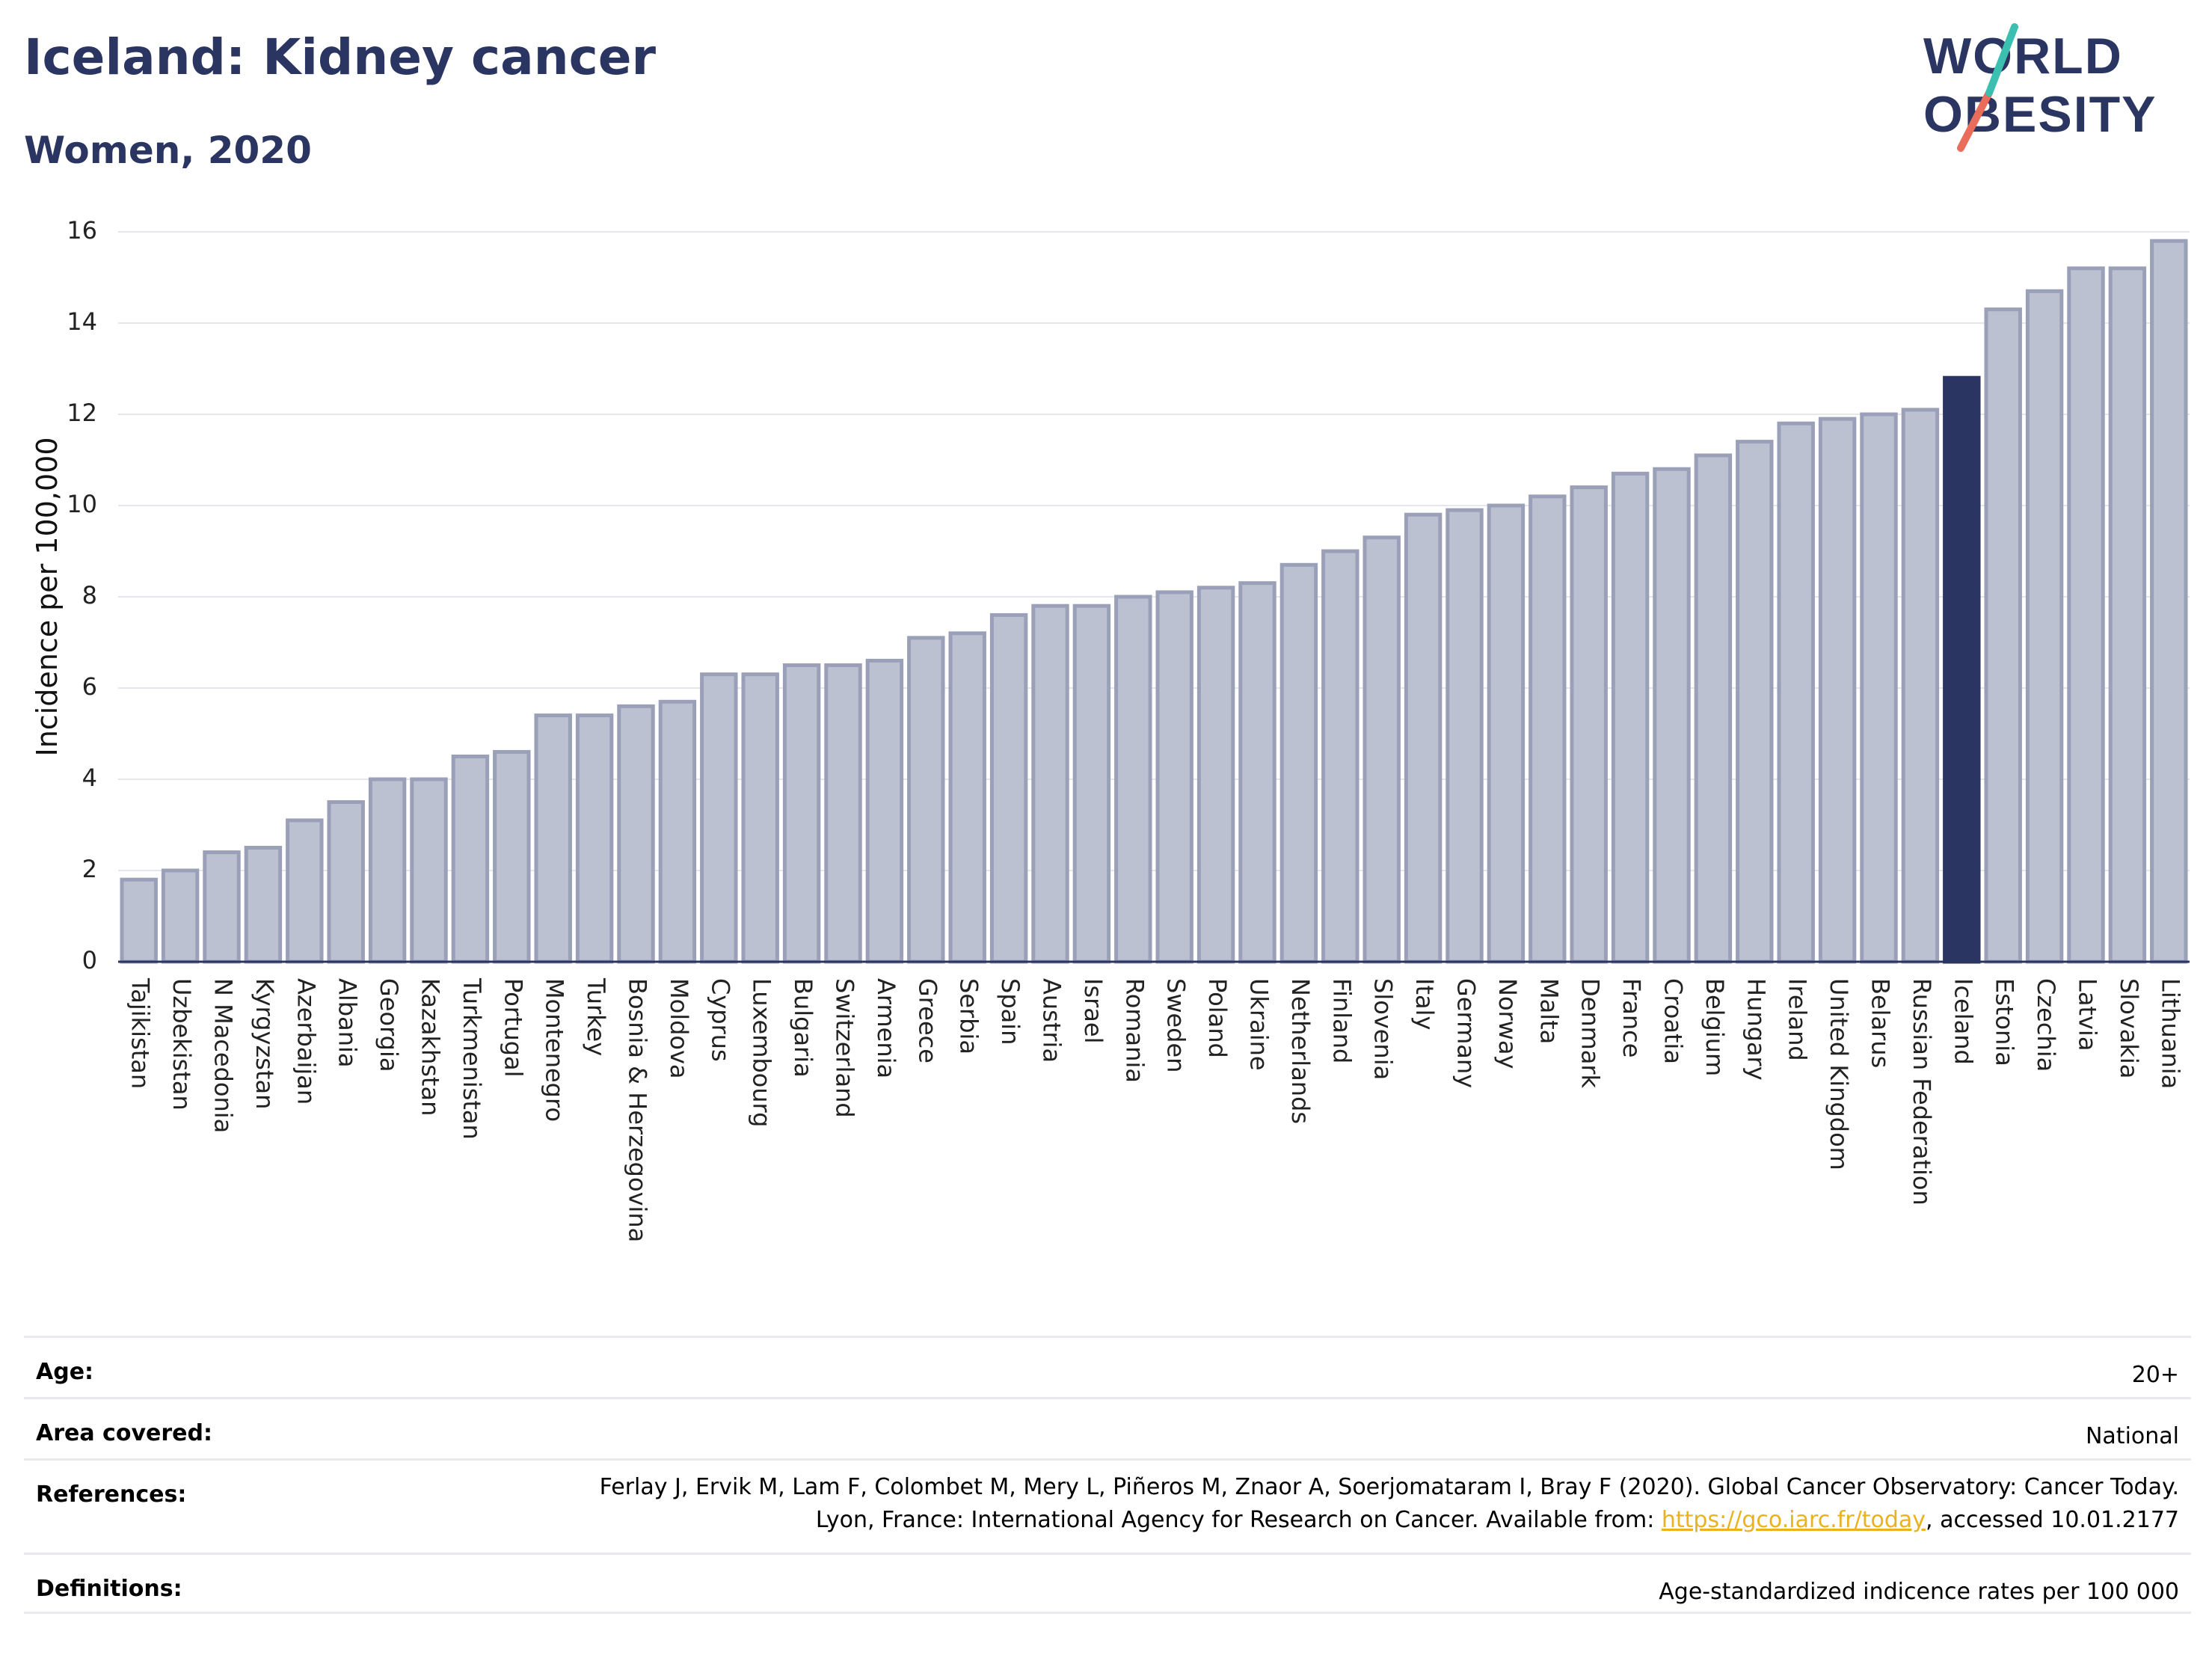 The image size is (2212, 1655). Describe the element at coordinates (969, 1016) in the screenshot. I see `x-tick-label: Serbia` at that location.